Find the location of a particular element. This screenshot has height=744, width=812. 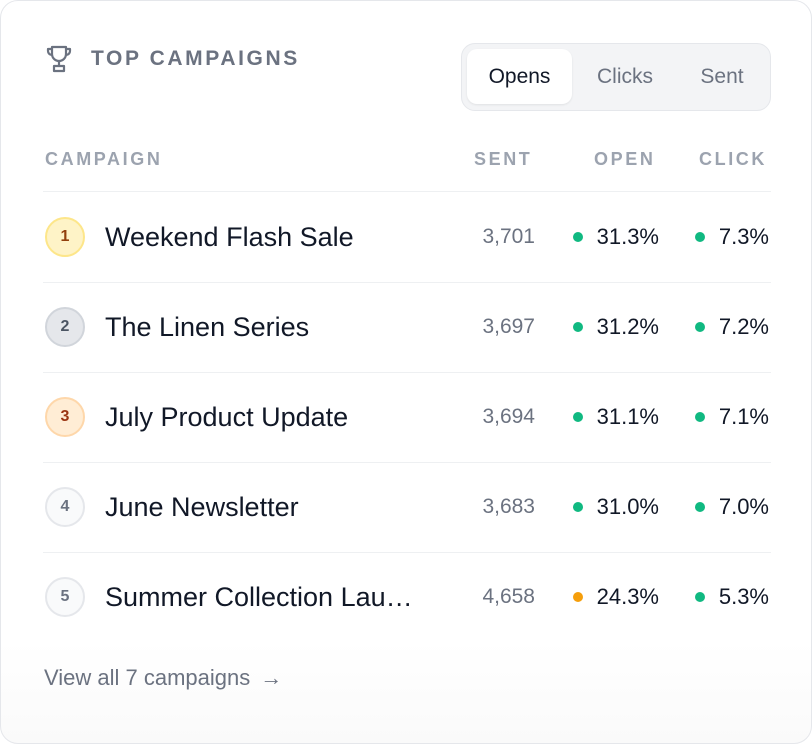

campaign-name: Weekend Flash Sale is located at coordinates (229, 236).